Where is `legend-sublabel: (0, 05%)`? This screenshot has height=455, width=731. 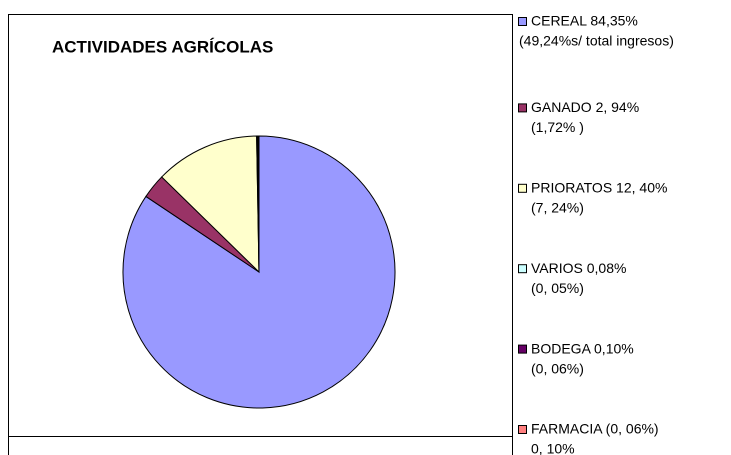
legend-sublabel: (0, 05%) is located at coordinates (557, 288).